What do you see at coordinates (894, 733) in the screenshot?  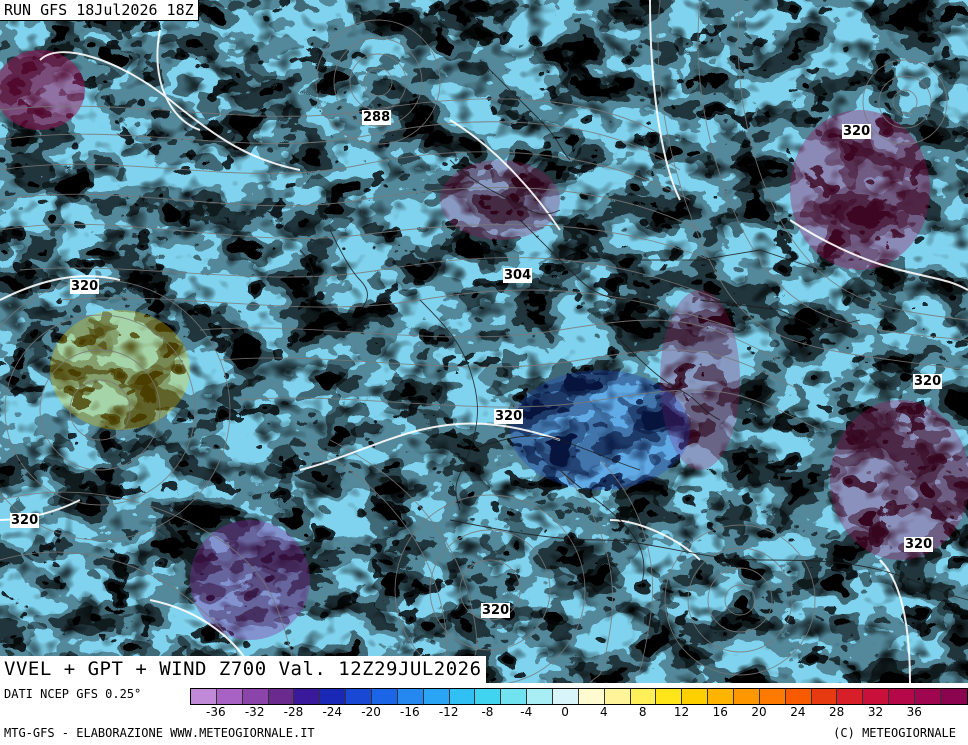 I see `footer-copyright: (C) METEOGIORNALE` at bounding box center [894, 733].